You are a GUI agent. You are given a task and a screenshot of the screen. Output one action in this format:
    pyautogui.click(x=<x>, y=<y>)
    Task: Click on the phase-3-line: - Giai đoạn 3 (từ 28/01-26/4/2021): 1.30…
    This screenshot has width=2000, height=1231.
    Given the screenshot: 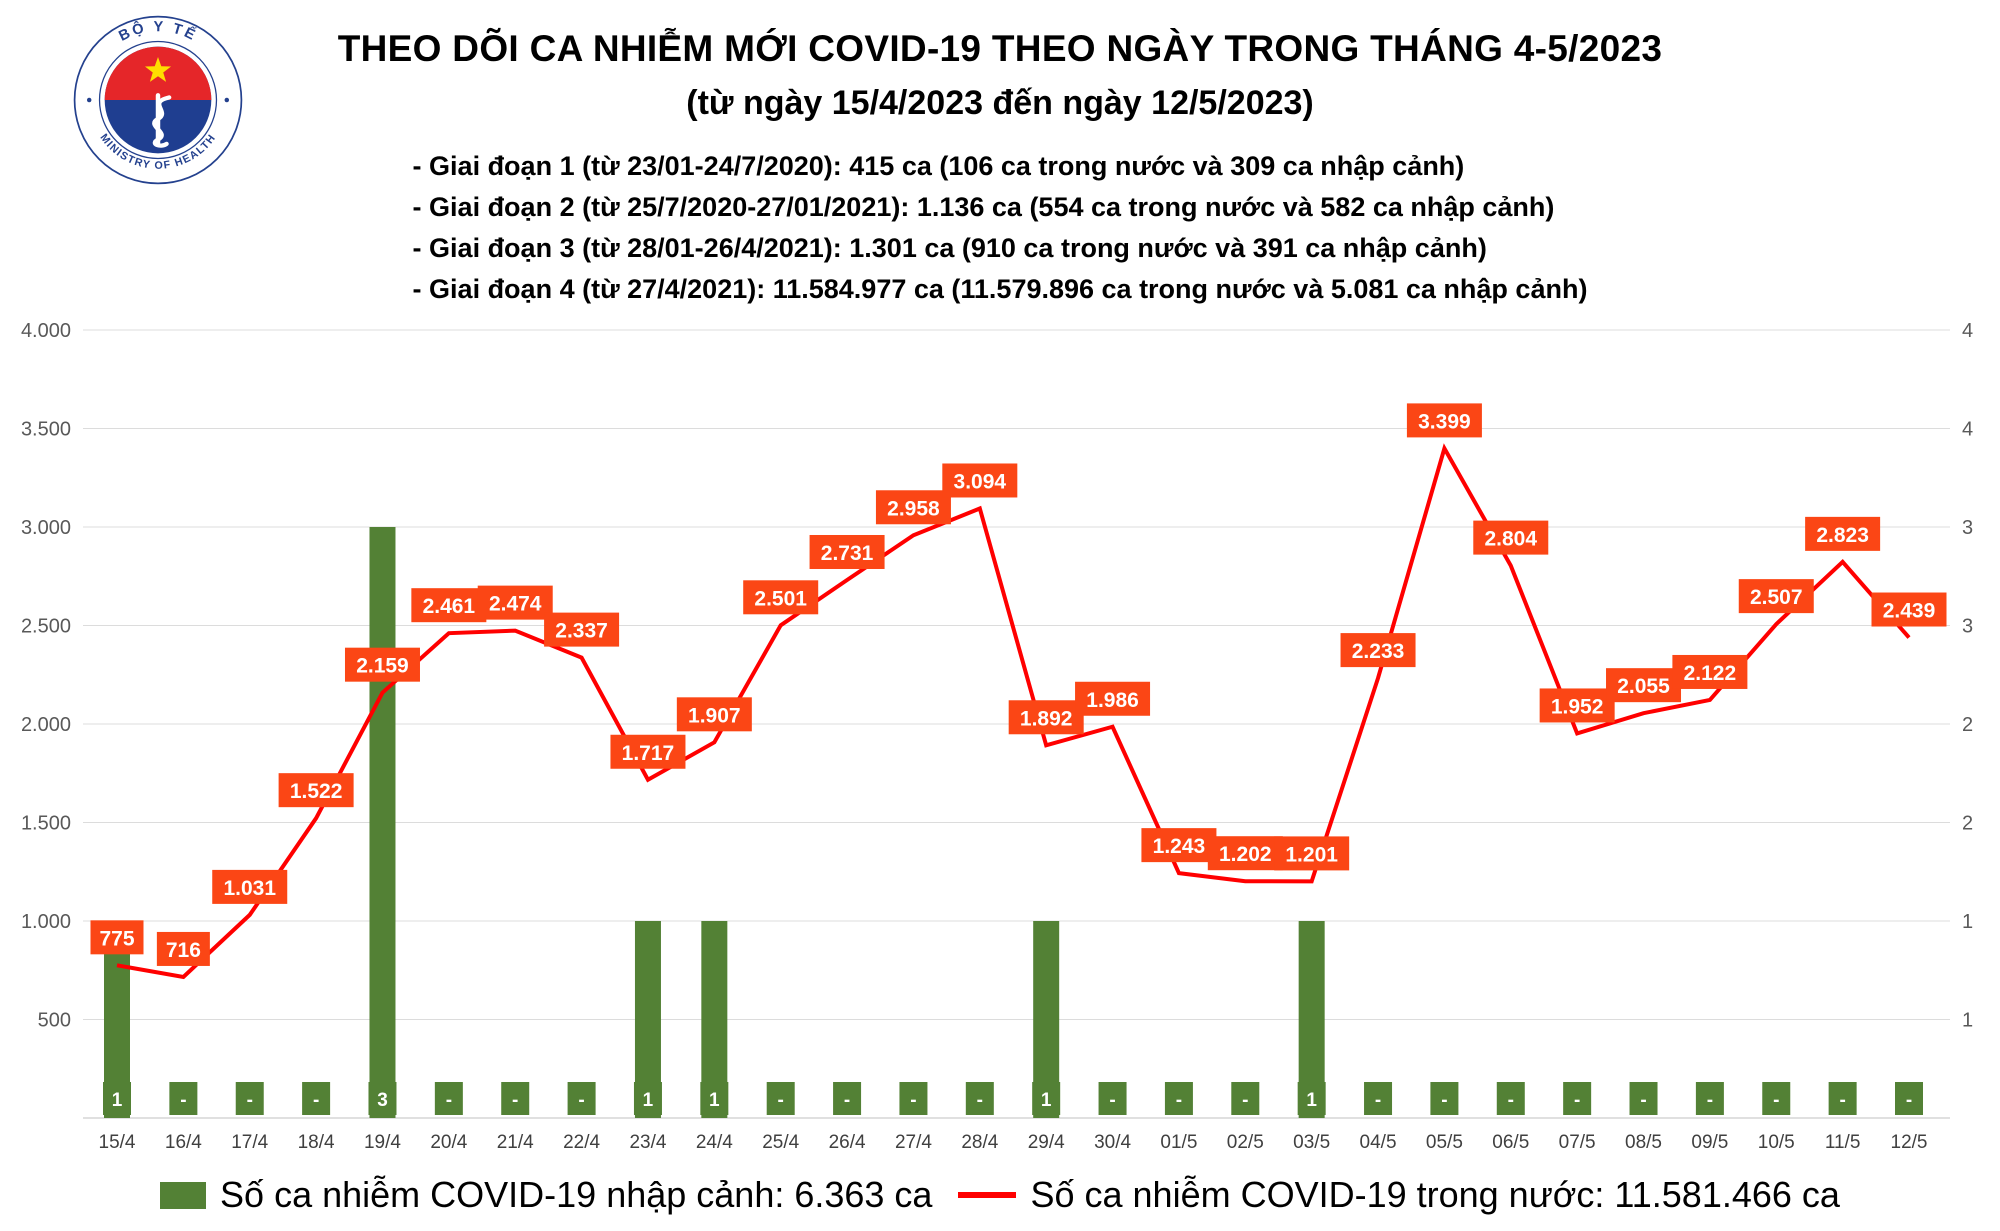 What is the action you would take?
    pyautogui.click(x=949, y=248)
    